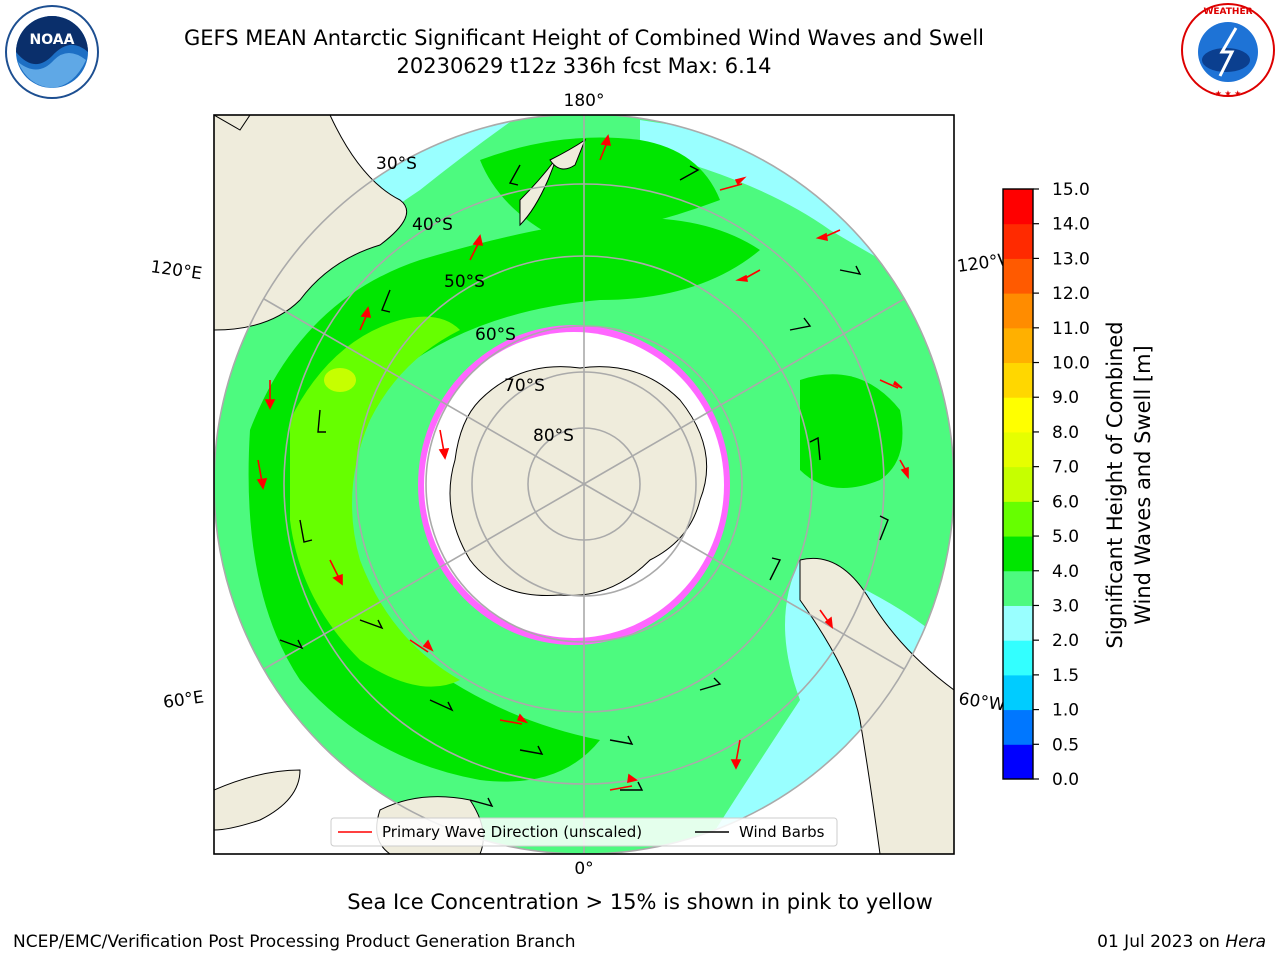  I want to click on colorbar-tick-label: 0.0, so click(1065, 780).